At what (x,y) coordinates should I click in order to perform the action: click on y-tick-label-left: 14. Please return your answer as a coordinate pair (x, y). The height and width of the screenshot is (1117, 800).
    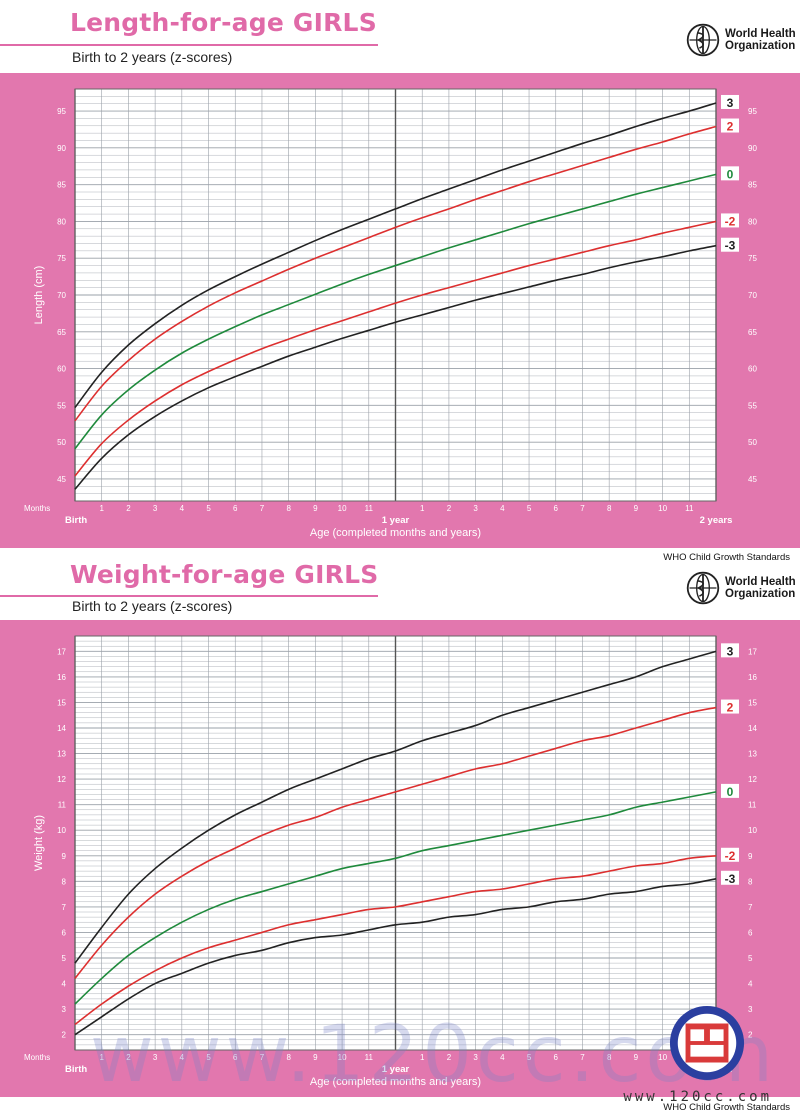
    Looking at the image, I should click on (61, 728).